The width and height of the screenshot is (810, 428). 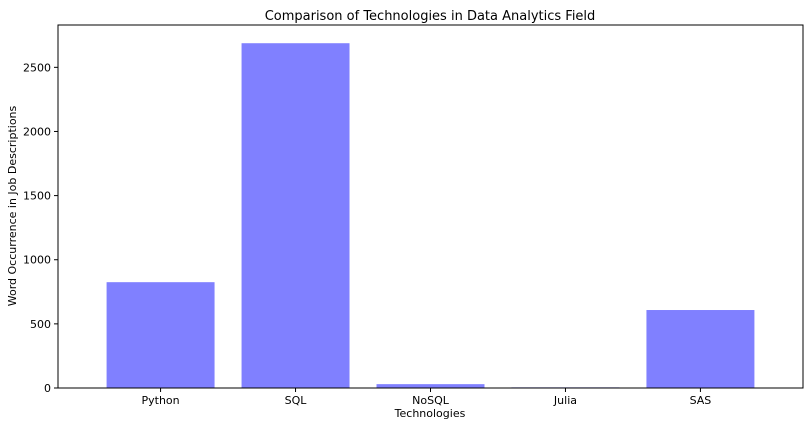 What do you see at coordinates (160, 335) in the screenshot?
I see `bar-python` at bounding box center [160, 335].